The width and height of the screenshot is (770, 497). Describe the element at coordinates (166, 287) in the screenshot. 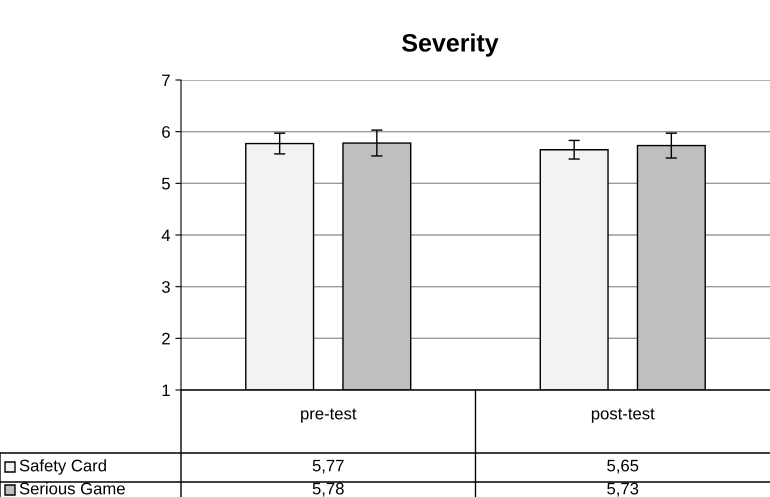

I see `y-tick-label: 3` at that location.